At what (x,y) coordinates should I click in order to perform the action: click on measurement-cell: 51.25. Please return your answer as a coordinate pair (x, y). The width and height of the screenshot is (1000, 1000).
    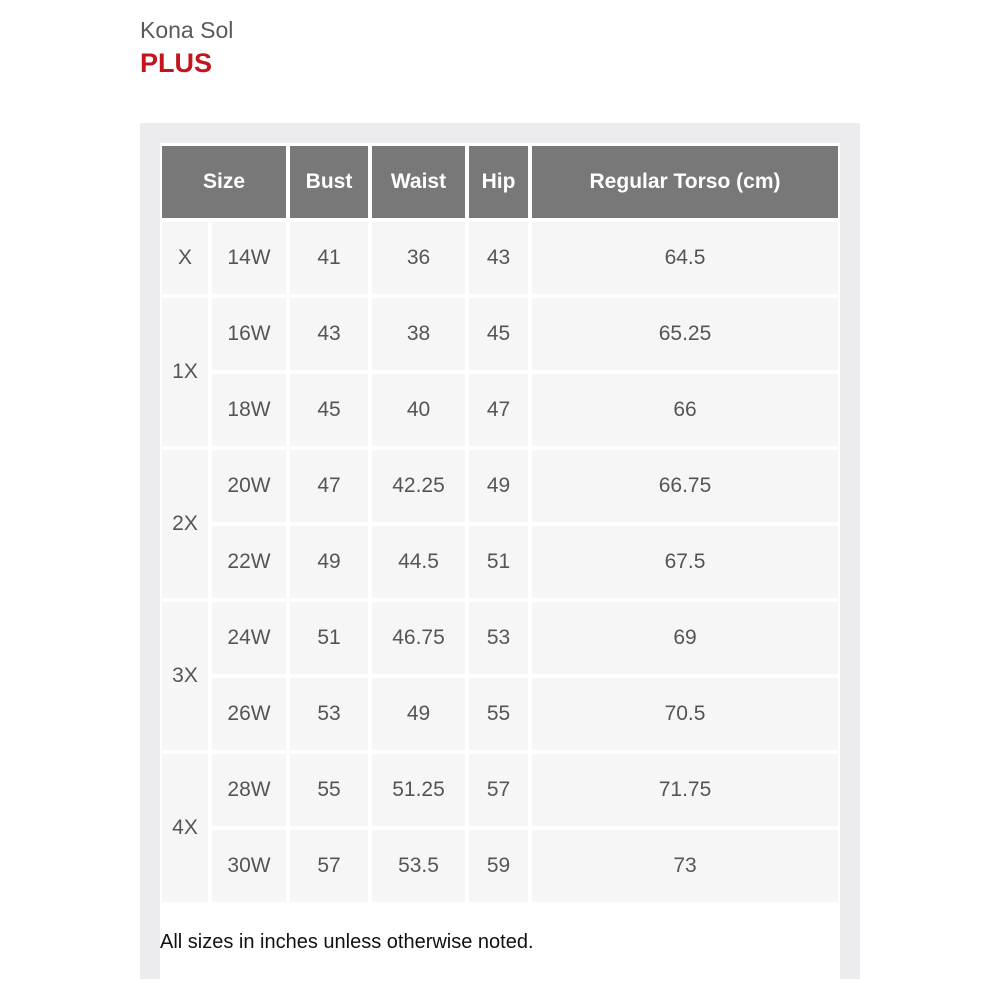
    Looking at the image, I should click on (418, 790).